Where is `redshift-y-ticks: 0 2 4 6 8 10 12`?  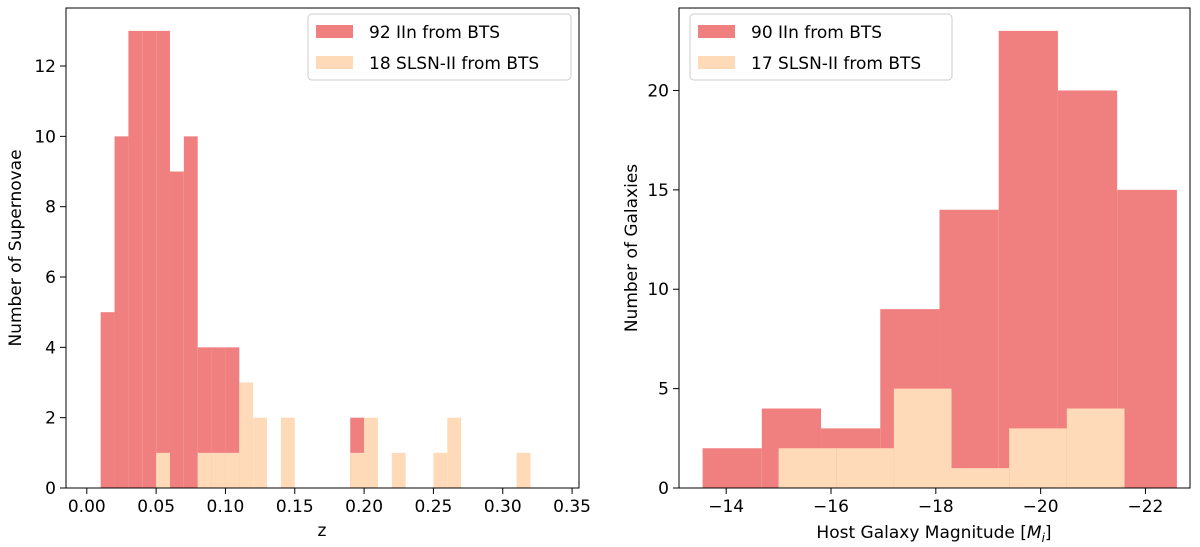
redshift-y-ticks: 0 2 4 6 8 10 12 is located at coordinates (50, 278).